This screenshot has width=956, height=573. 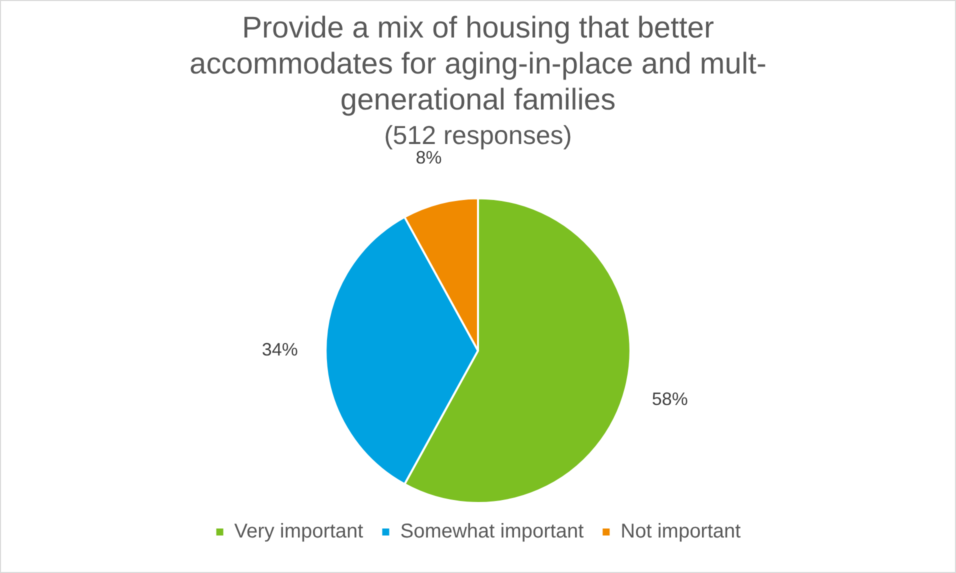 What do you see at coordinates (478, 135) in the screenshot?
I see `chart-subtitle: (512 responses)` at bounding box center [478, 135].